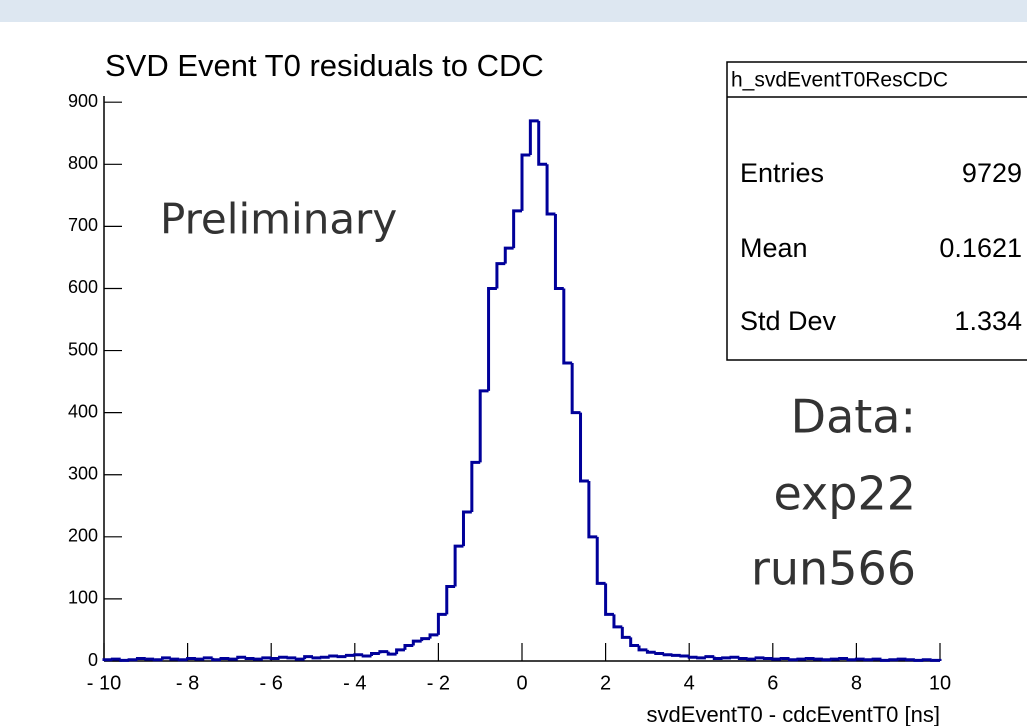 Image resolution: width=1027 pixels, height=726 pixels. I want to click on y-tick-label: 500, so click(83, 349).